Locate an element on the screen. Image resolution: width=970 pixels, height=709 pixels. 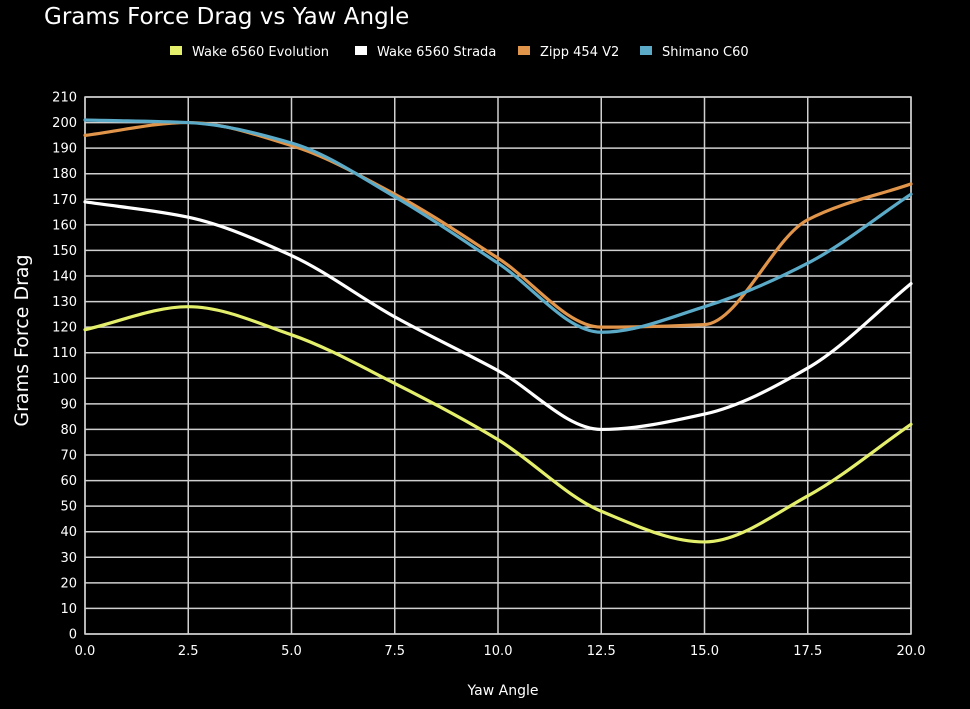
legend-label-zipp-454-v2: Zipp 454 V2 is located at coordinates (579, 52).